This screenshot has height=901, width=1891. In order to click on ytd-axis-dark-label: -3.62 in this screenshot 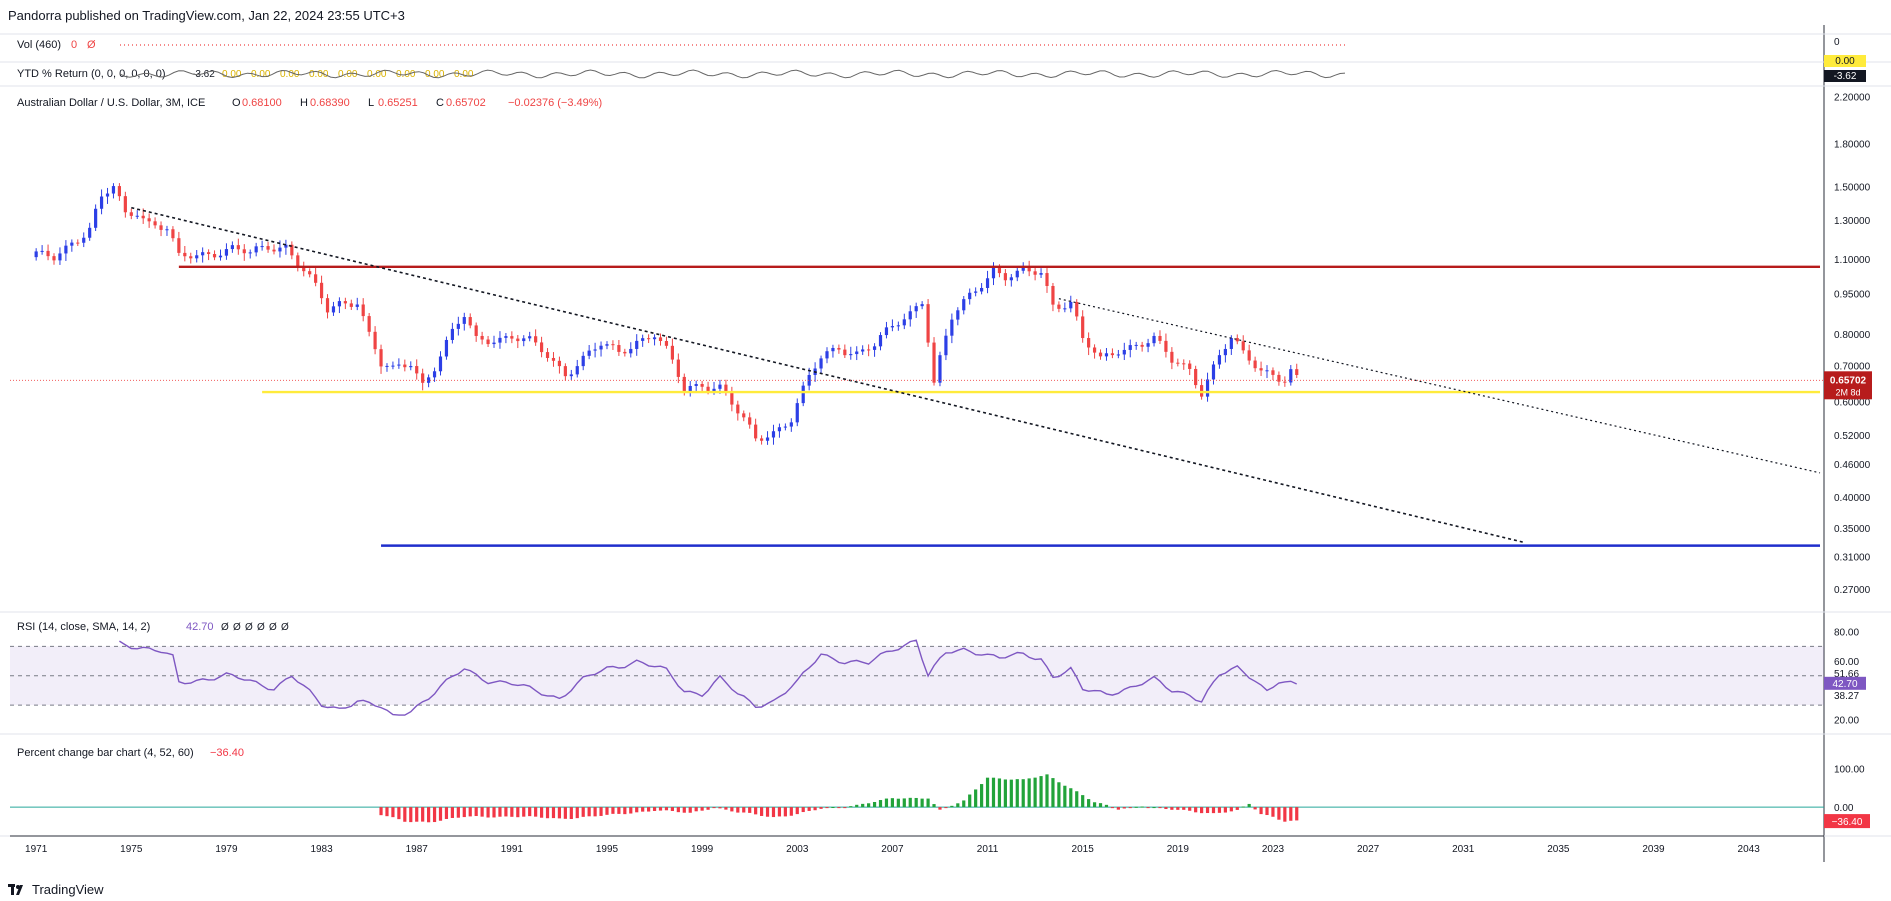, I will do `click(1845, 76)`.